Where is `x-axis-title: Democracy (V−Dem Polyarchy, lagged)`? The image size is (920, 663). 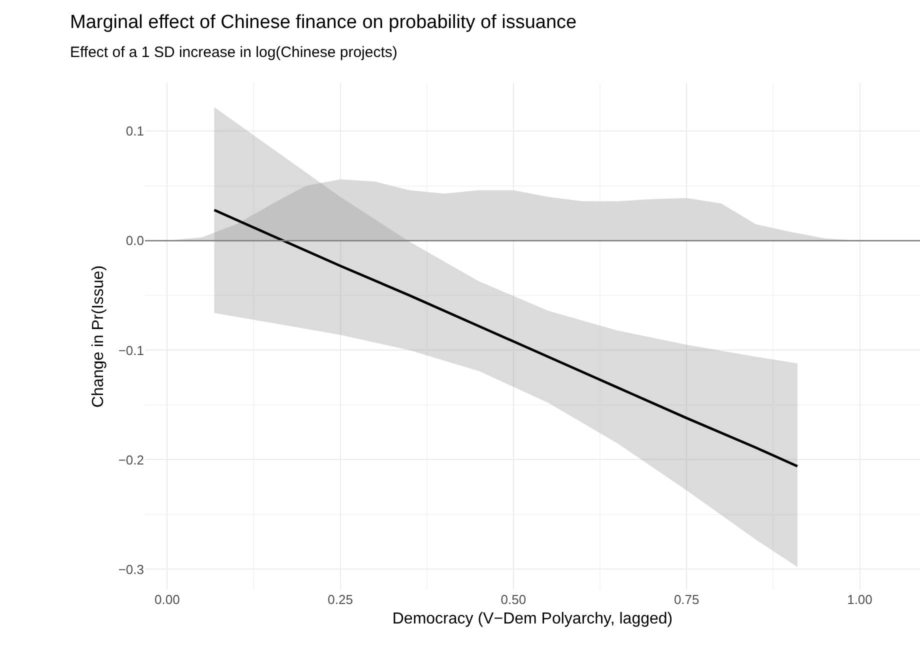
x-axis-title: Democracy (V−Dem Polyarchy, lagged) is located at coordinates (532, 619).